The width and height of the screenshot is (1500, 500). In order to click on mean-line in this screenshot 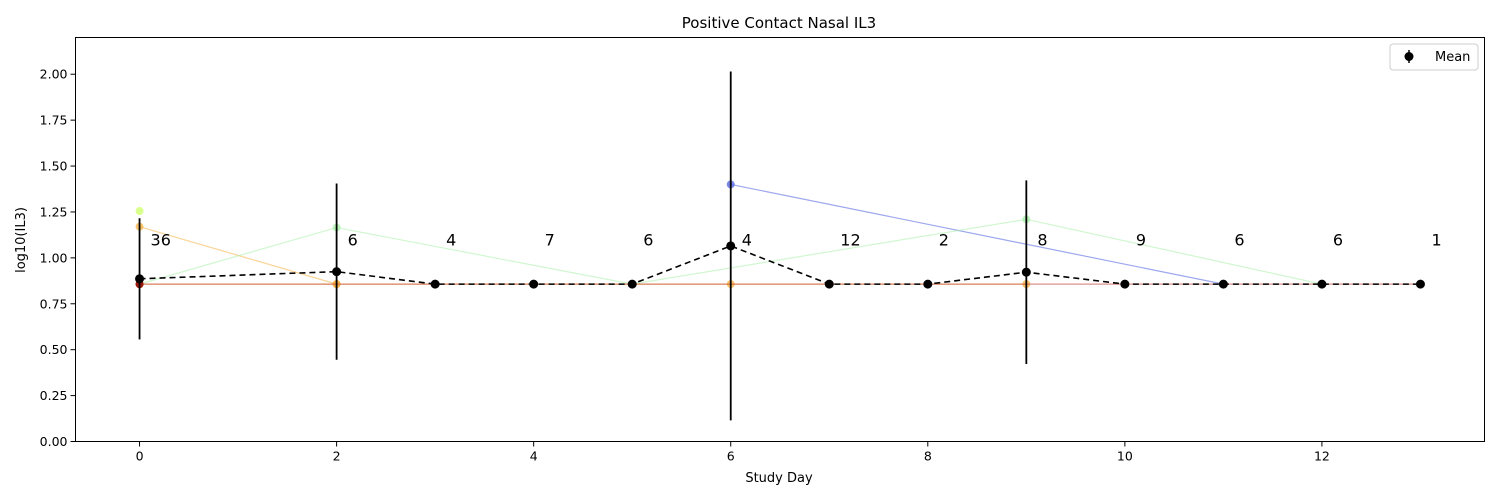, I will do `click(780, 265)`.